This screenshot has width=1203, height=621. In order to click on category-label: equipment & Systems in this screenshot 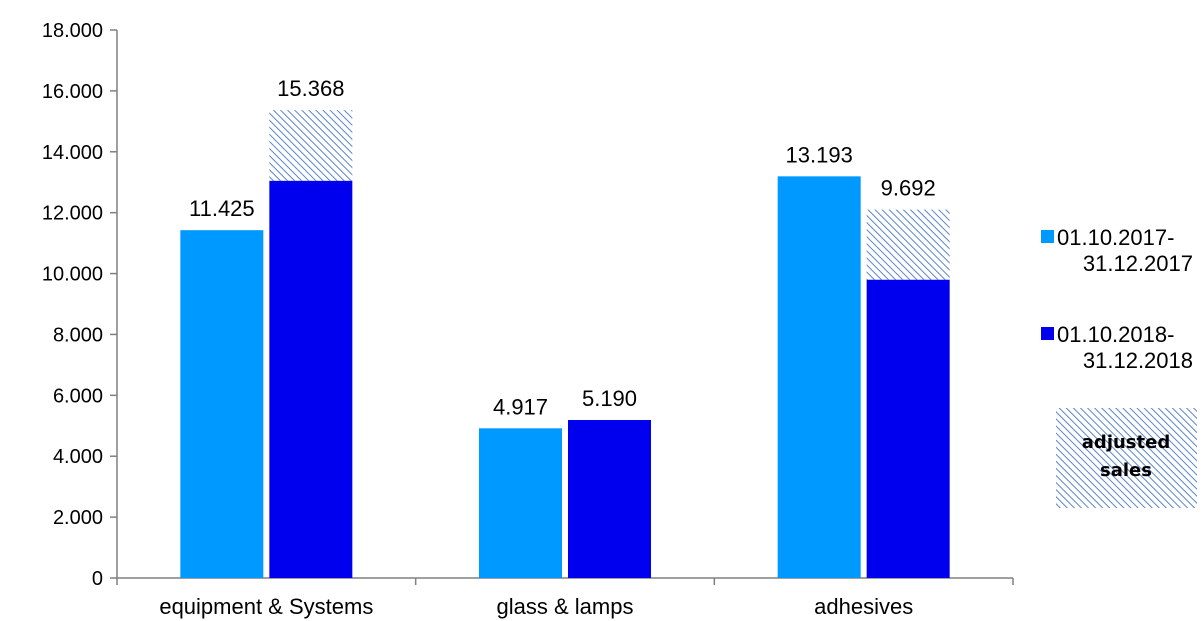, I will do `click(266, 606)`.